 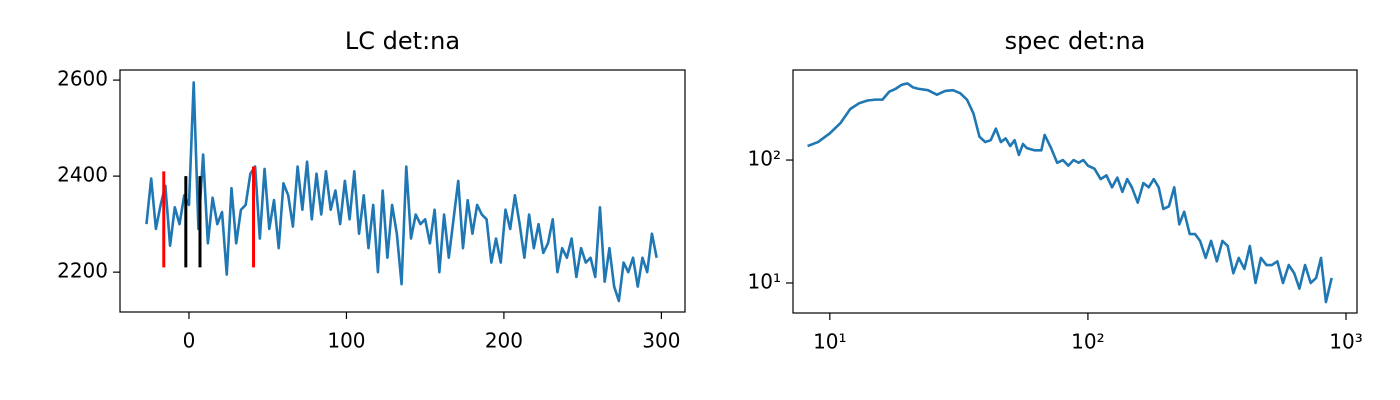 I want to click on x-tick-label: 10², so click(x=1087, y=342).